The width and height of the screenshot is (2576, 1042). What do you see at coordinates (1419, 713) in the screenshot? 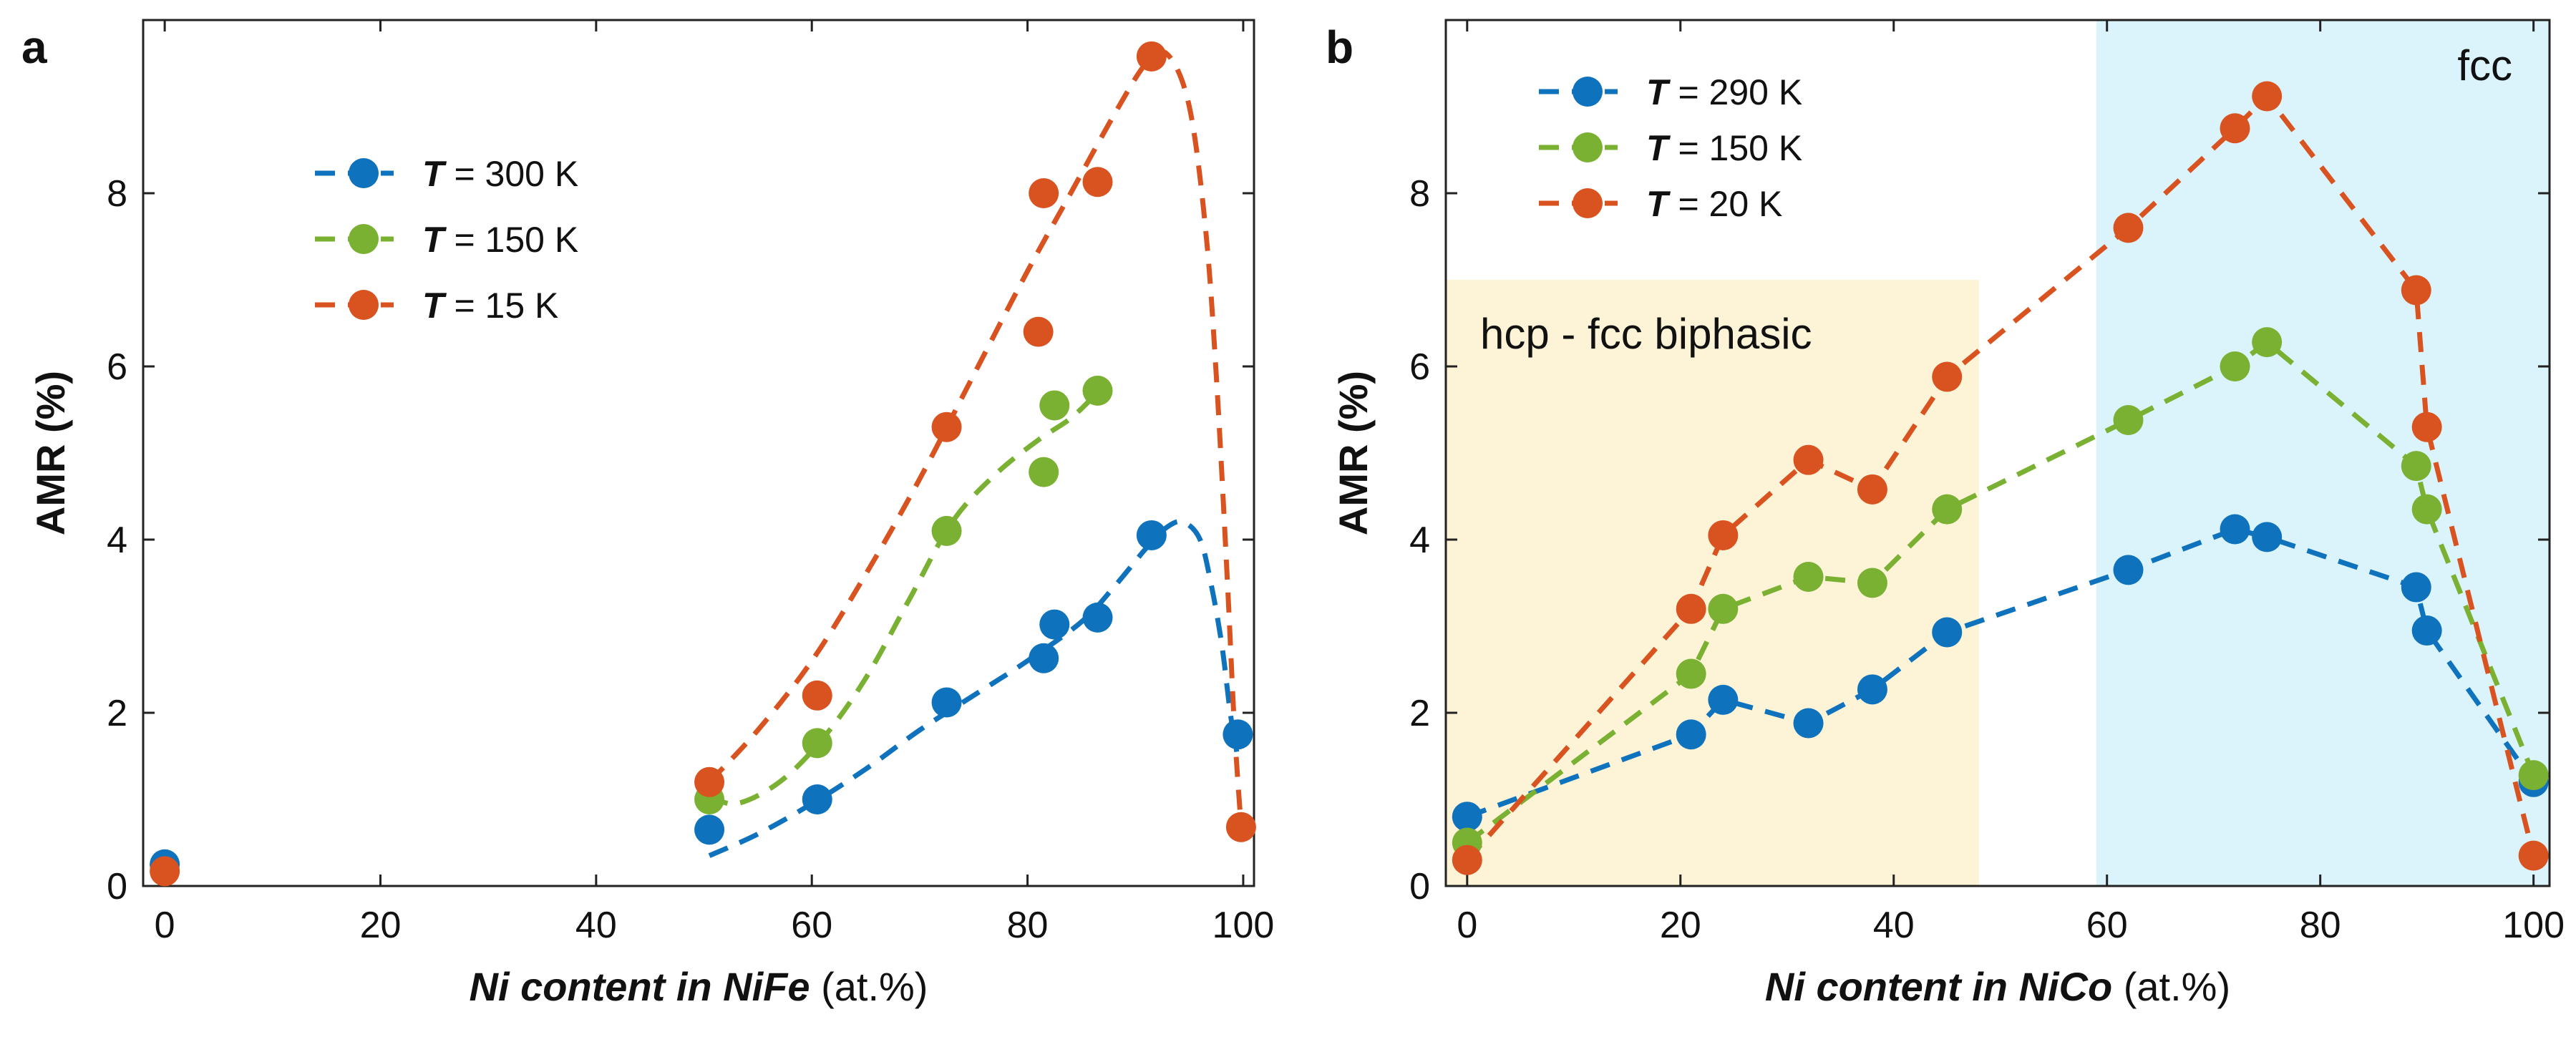
I see `y-tick-label: 2` at bounding box center [1419, 713].